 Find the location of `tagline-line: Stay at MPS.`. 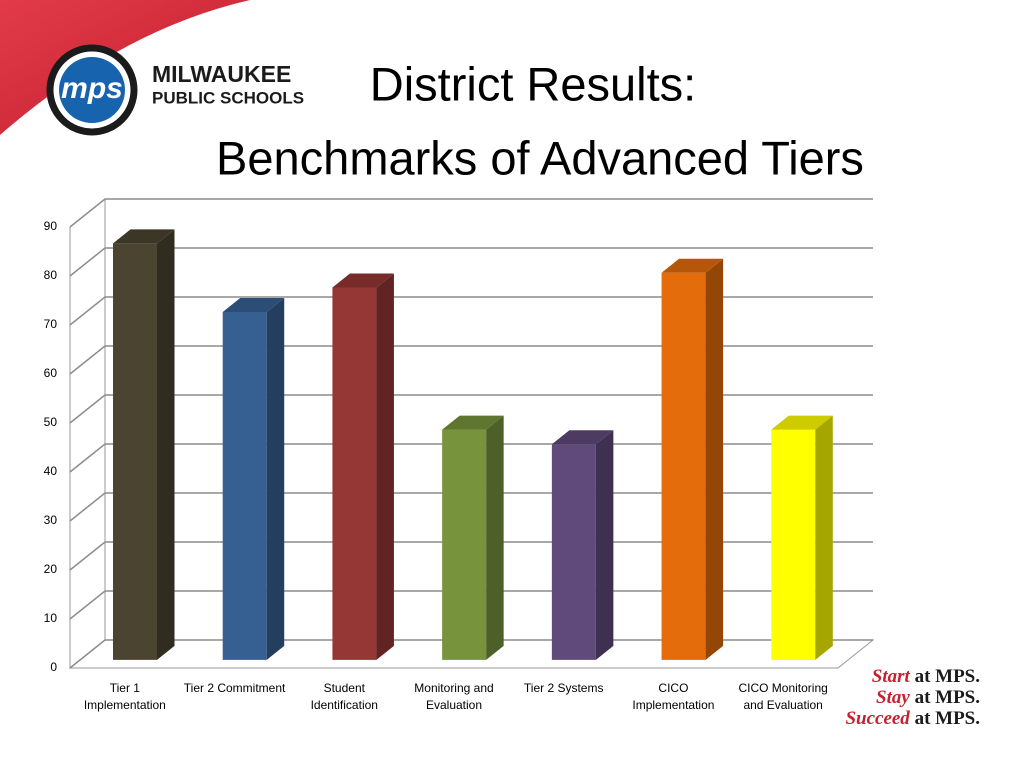

tagline-line: Stay at MPS. is located at coordinates (928, 697).